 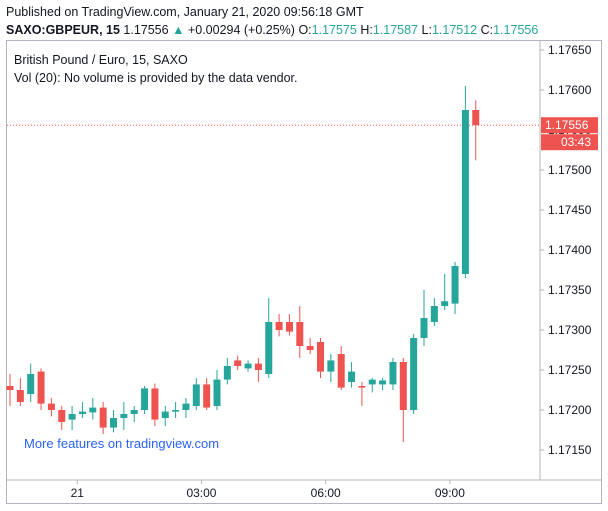 What do you see at coordinates (122, 443) in the screenshot?
I see `promo-link: More features on tradingview.com` at bounding box center [122, 443].